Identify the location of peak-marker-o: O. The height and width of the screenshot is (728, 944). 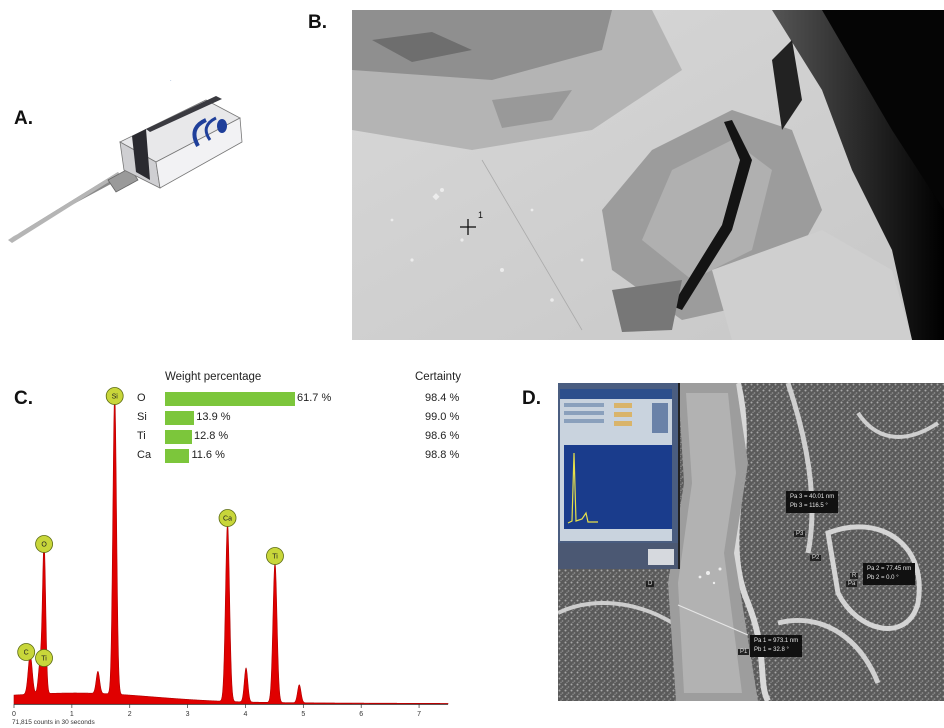
(44, 544).